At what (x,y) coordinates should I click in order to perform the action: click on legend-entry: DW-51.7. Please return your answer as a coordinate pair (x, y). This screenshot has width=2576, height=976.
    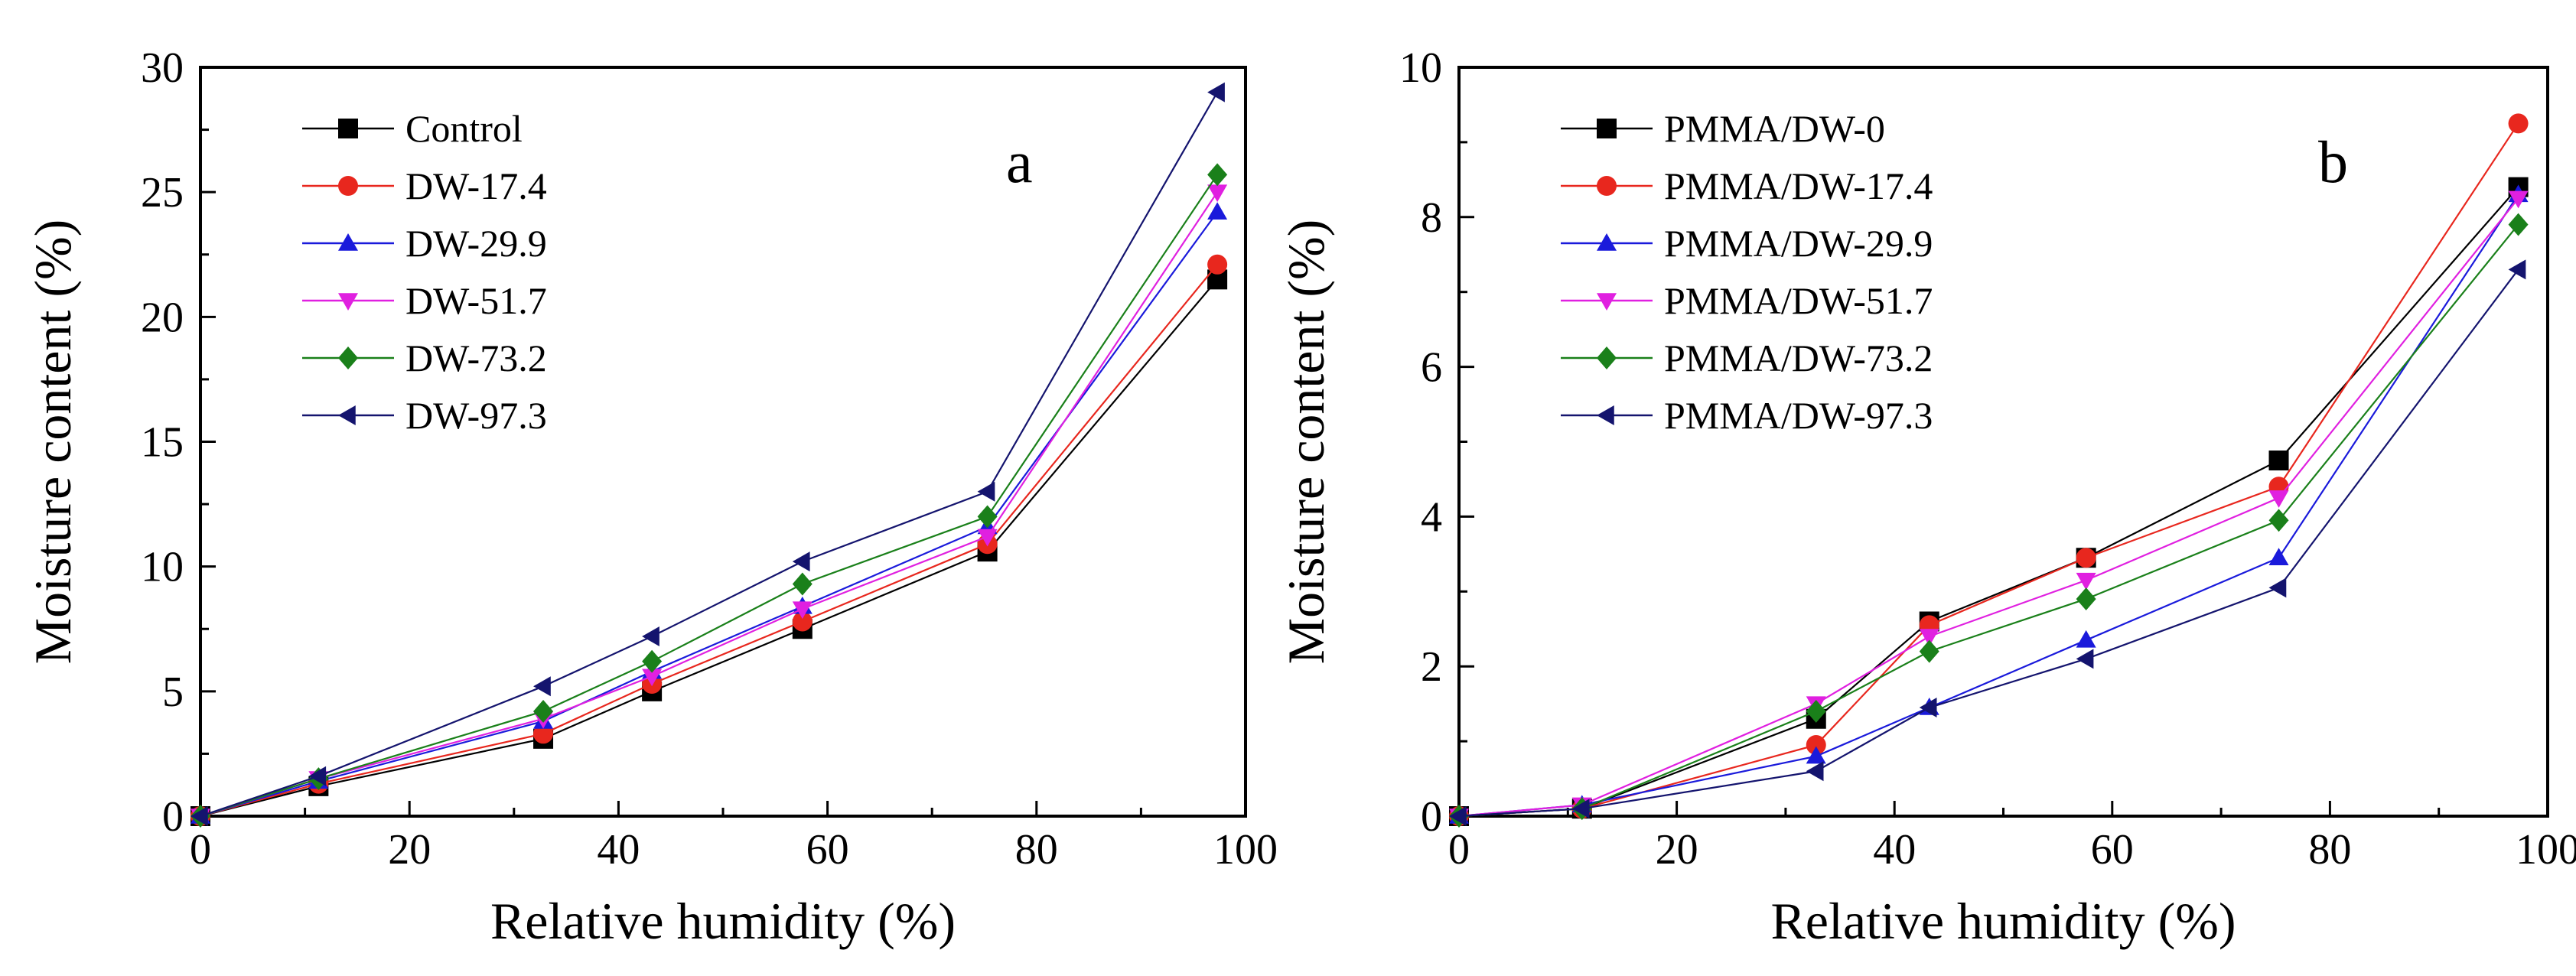
    Looking at the image, I should click on (425, 300).